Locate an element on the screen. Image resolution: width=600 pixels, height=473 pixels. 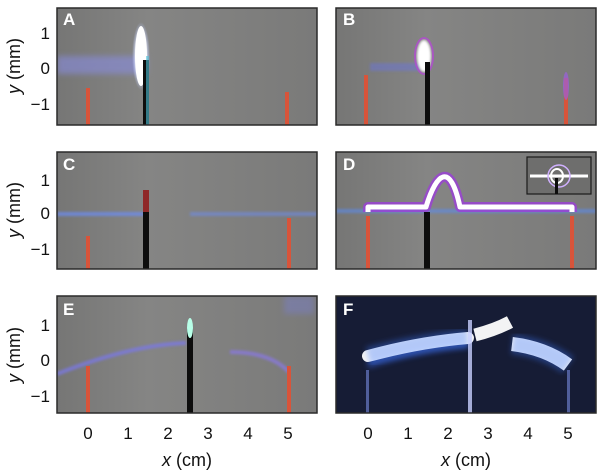
panel-c: C is located at coordinates (187, 210).